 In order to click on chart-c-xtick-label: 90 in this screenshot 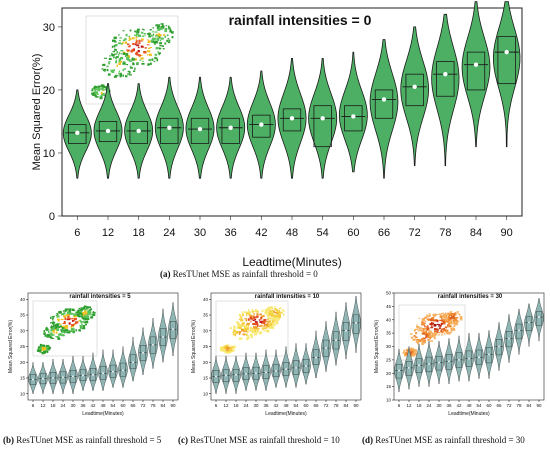, I will do `click(356, 405)`.